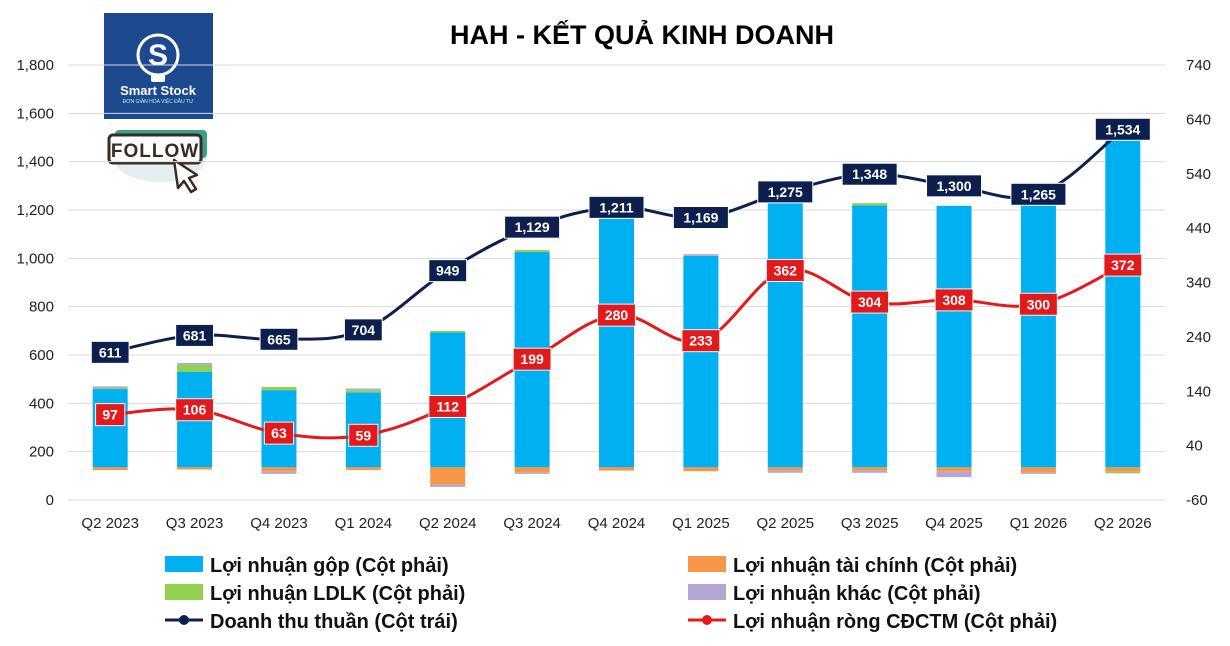  I want to click on x-tick-label: Q4 2025, so click(954, 523).